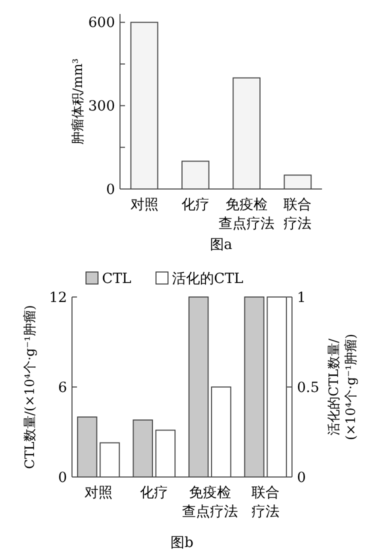  I want to click on y-axis-title: 肿瘤体积/mm³, so click(78, 101).